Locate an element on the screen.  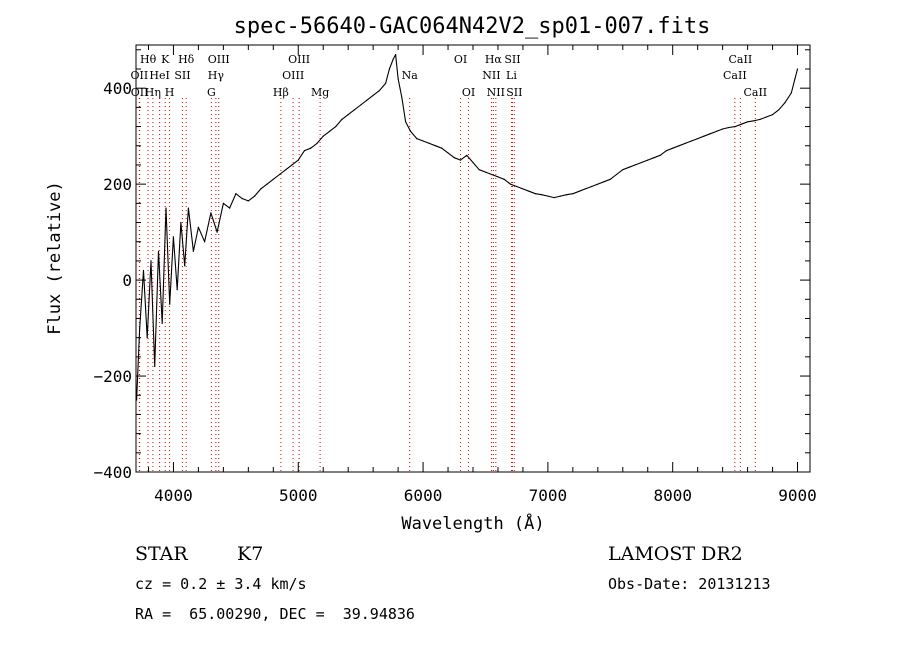
marker-label: Mg is located at coordinates (320, 92).